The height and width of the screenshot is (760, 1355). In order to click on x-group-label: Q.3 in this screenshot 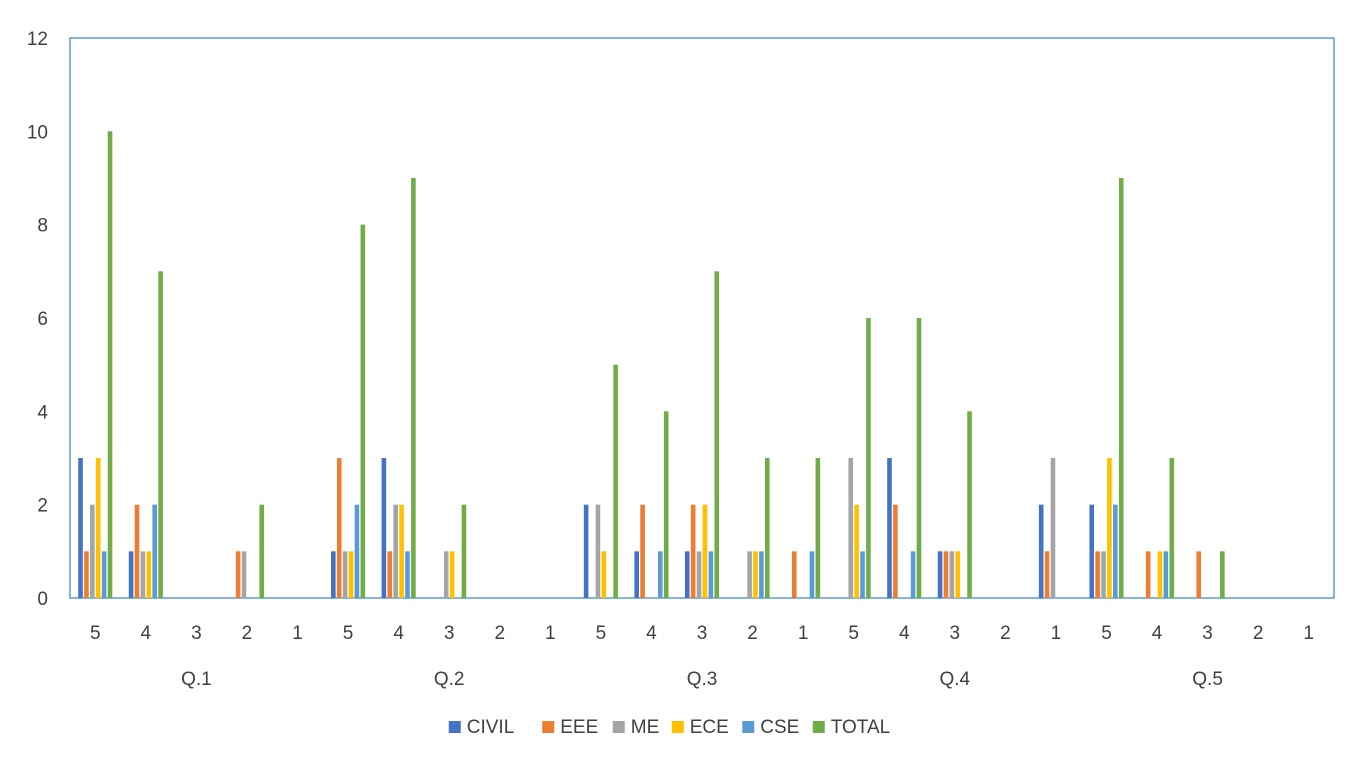, I will do `click(702, 679)`.